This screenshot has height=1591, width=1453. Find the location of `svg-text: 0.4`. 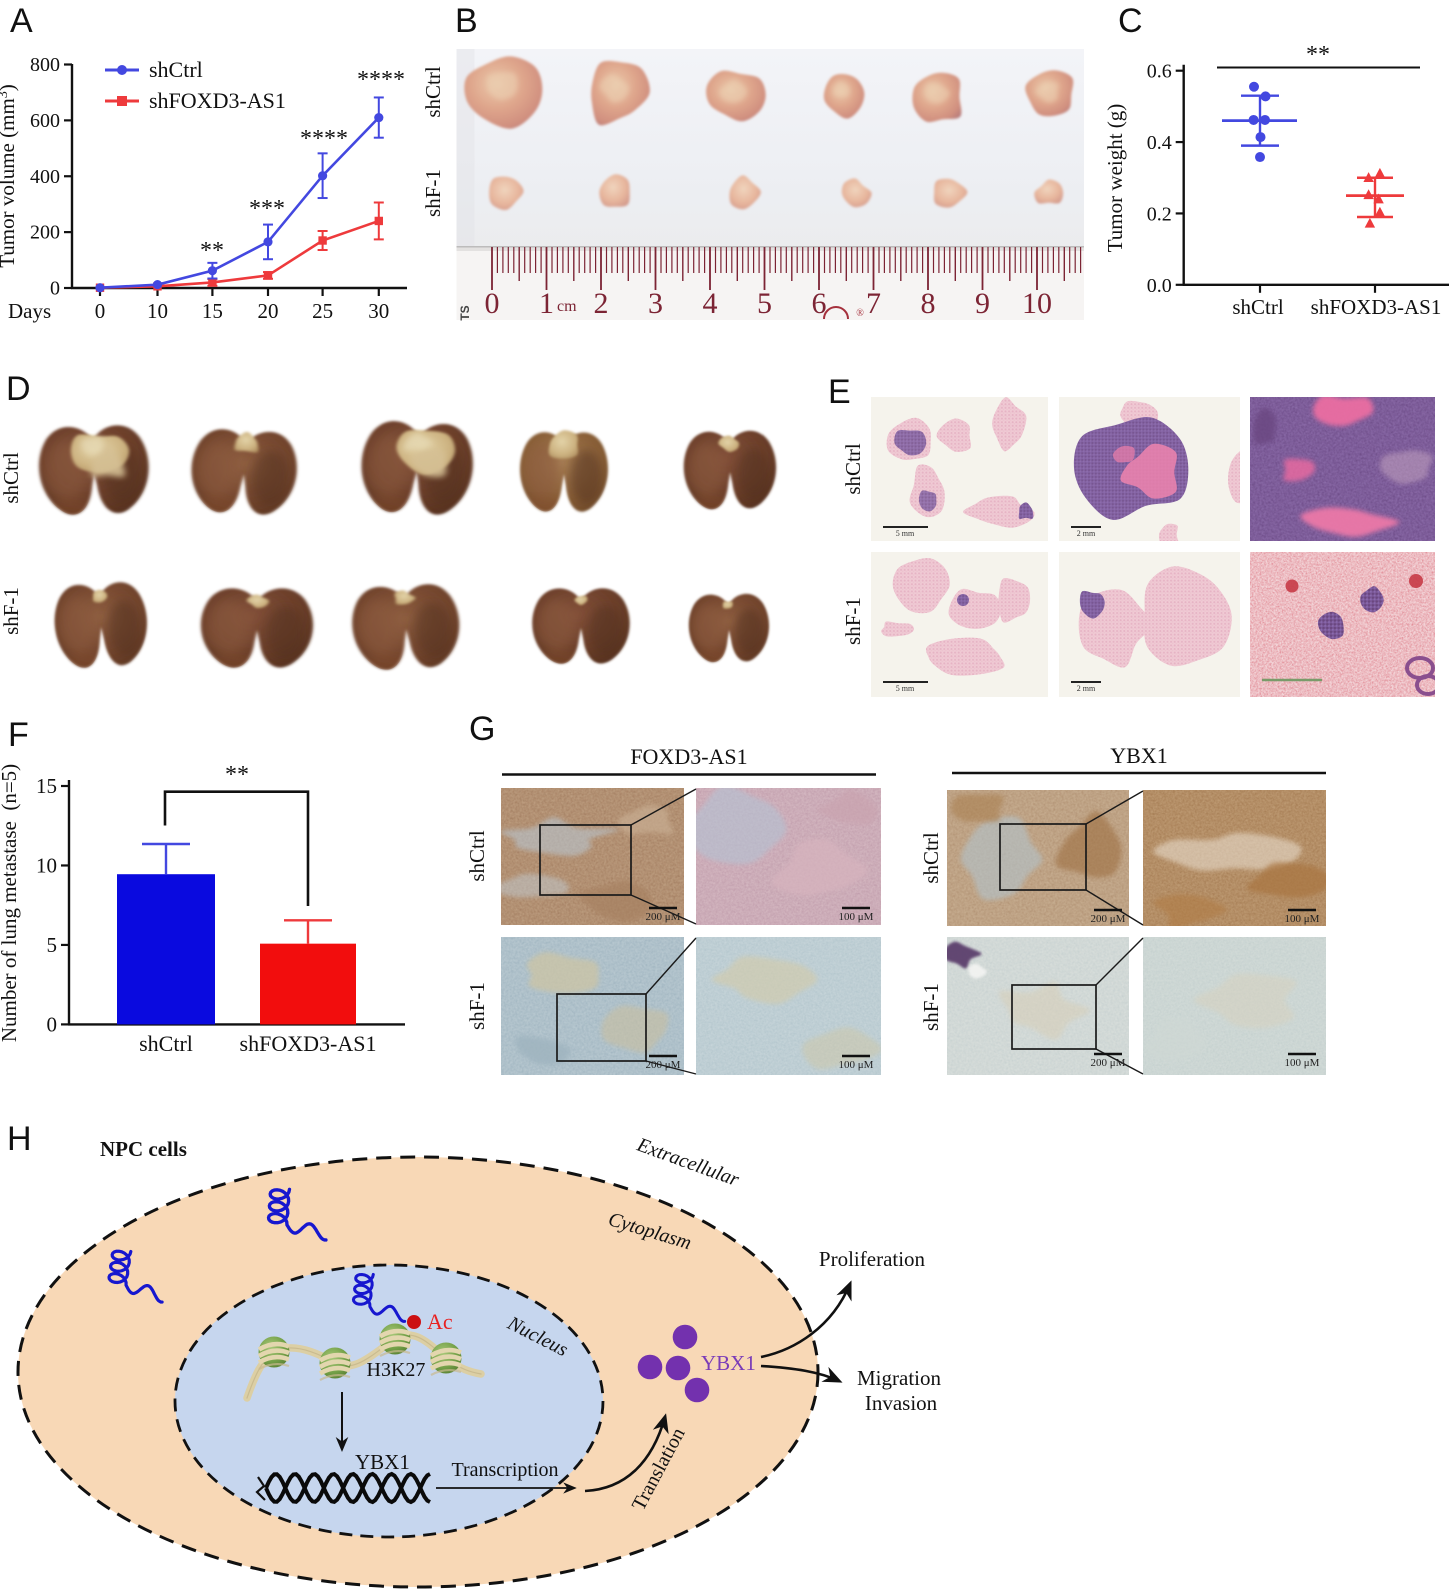

svg-text: 0.4 is located at coordinates (1159, 143).